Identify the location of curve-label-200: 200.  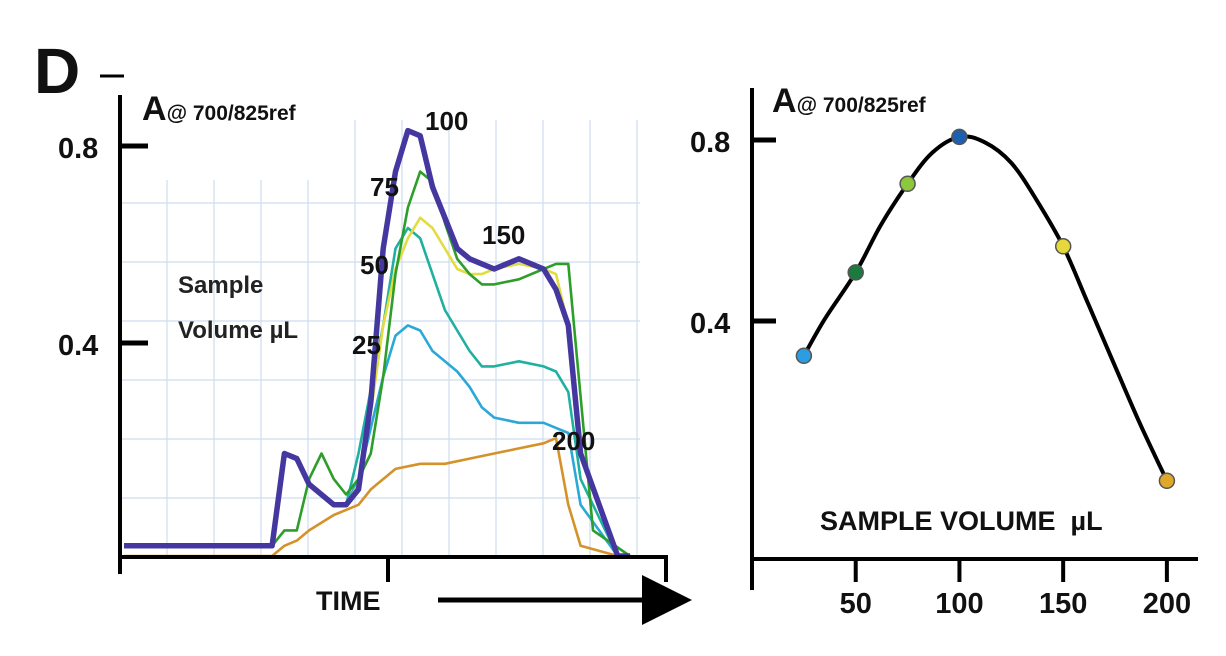
(573, 441).